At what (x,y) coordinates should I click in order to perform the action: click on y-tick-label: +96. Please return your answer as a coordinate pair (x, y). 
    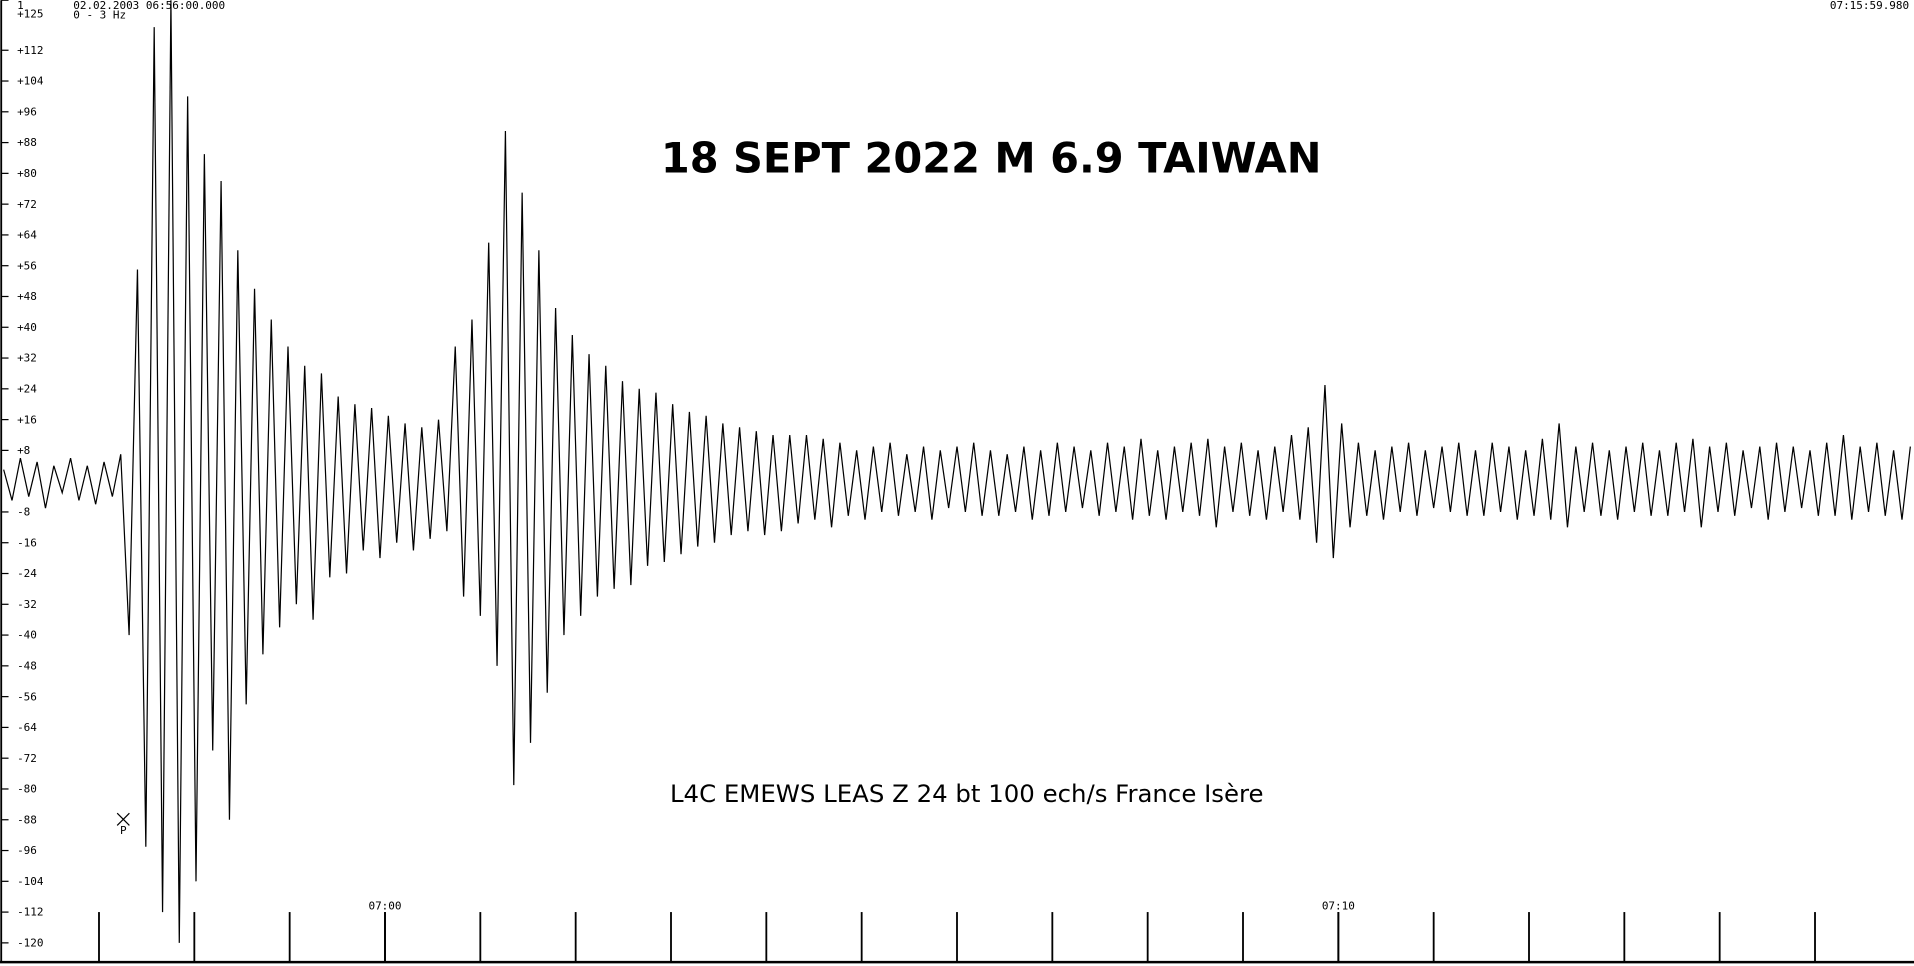
    Looking at the image, I should click on (27, 111).